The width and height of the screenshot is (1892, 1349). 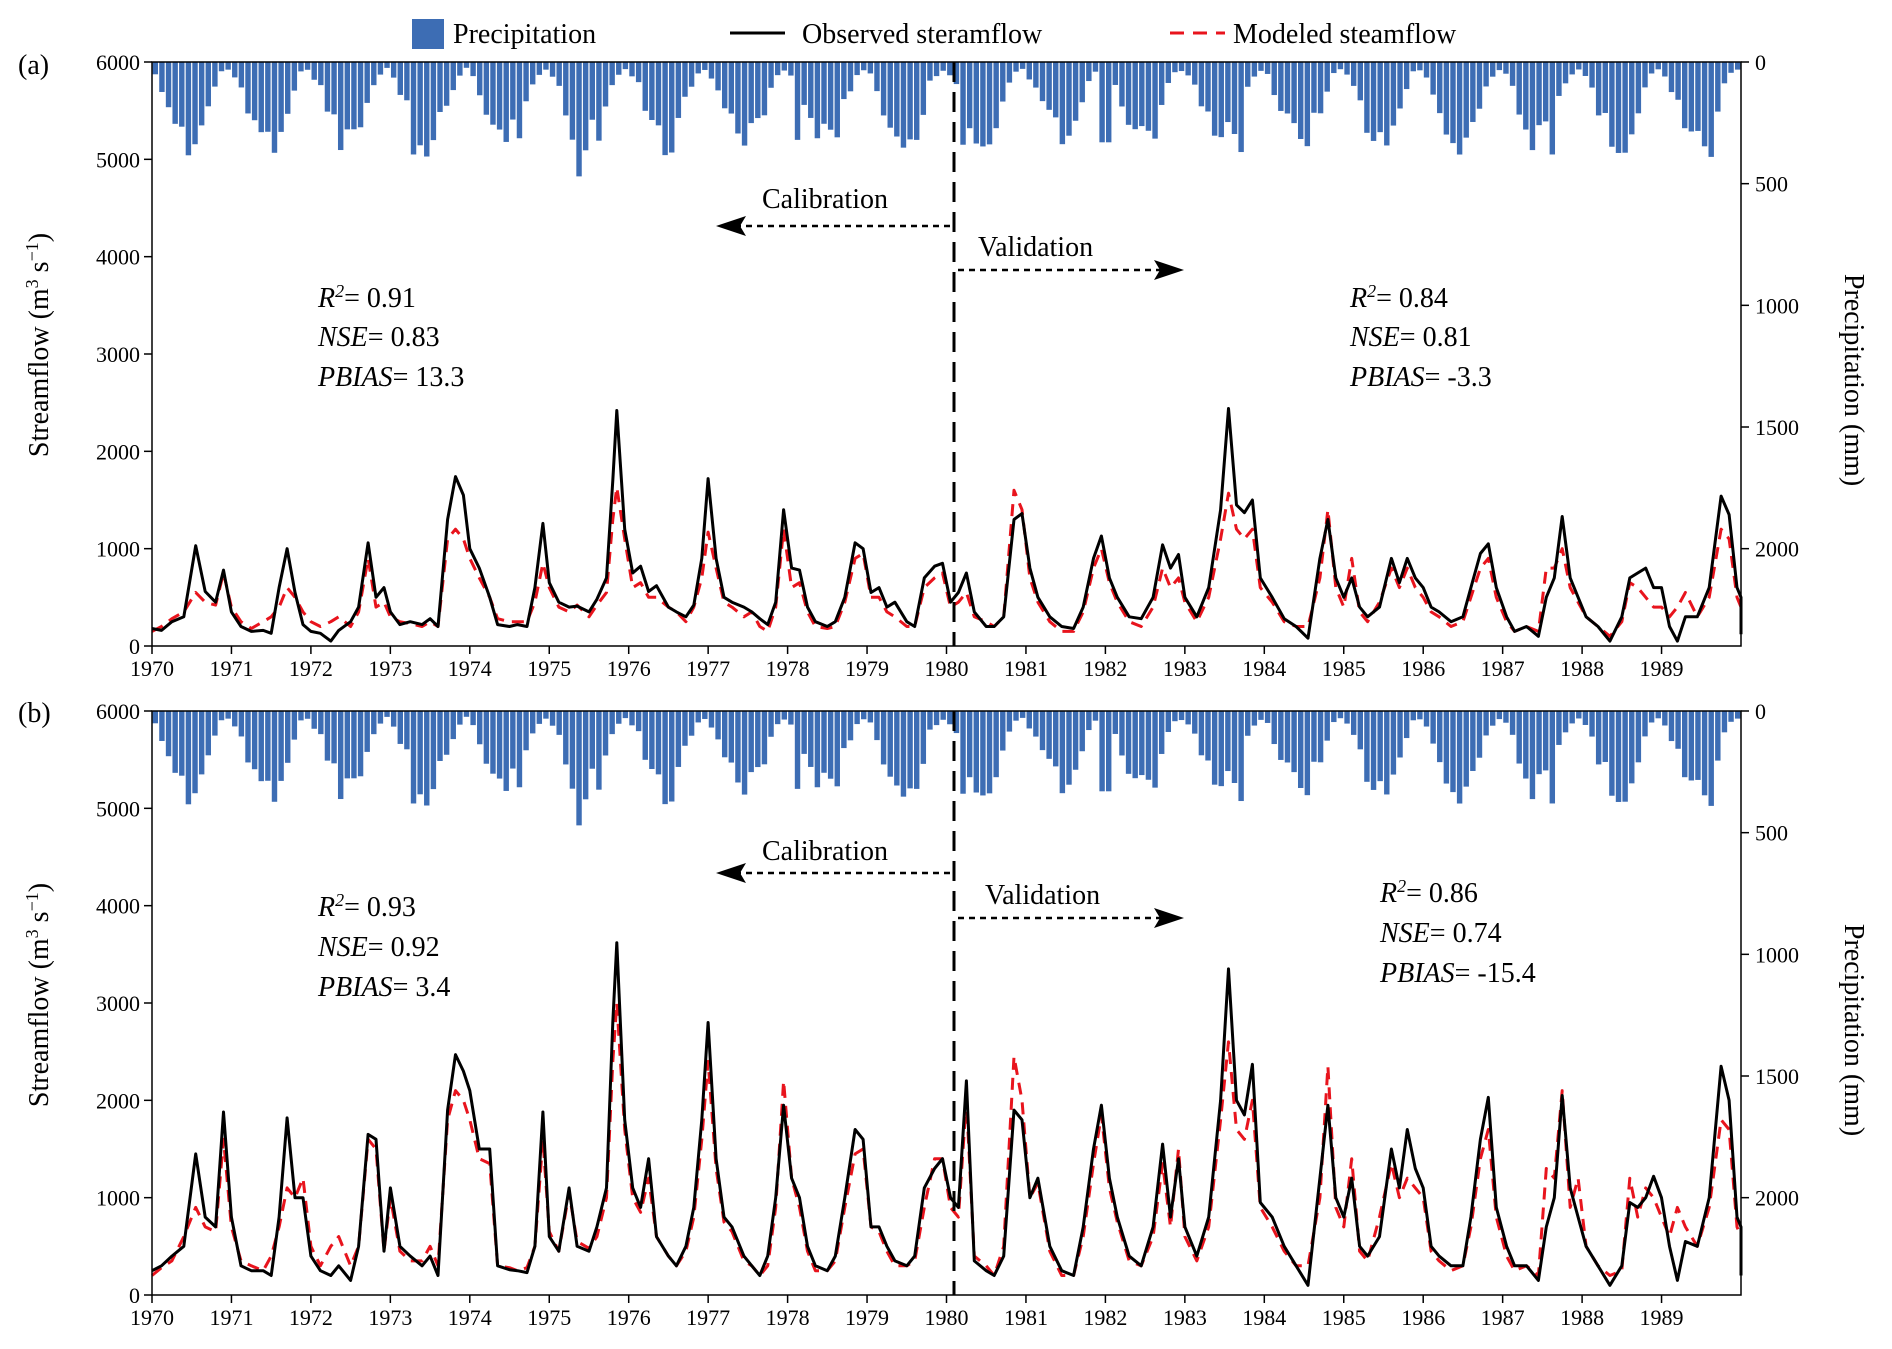 What do you see at coordinates (629, 1317) in the screenshot?
I see `x-tick-label: 1976` at bounding box center [629, 1317].